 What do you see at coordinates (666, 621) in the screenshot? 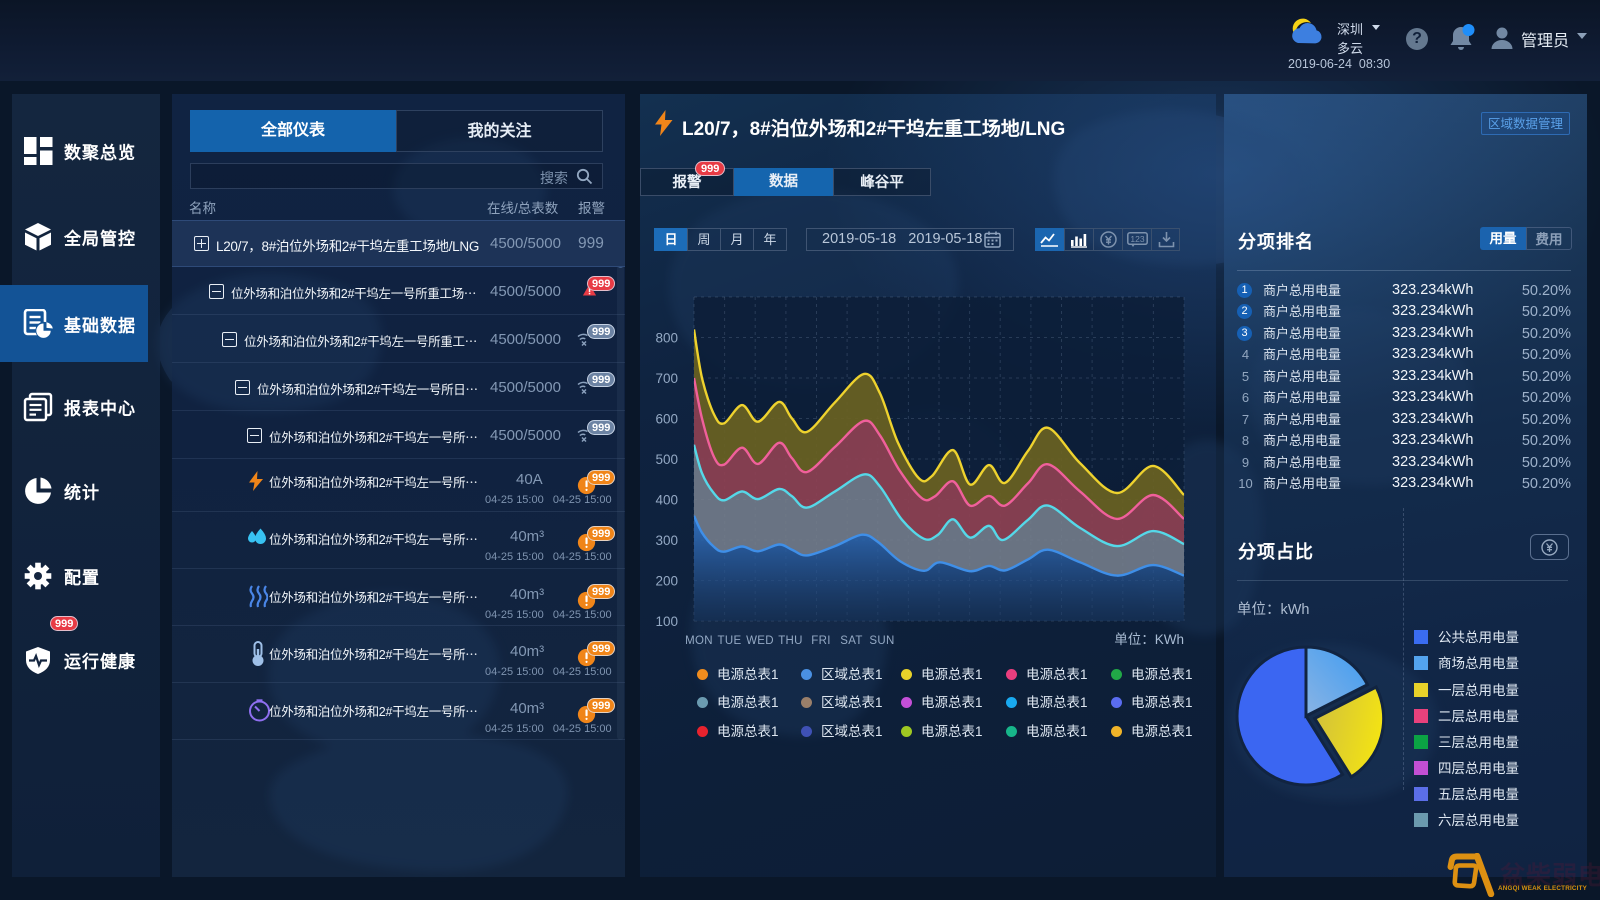
I see `svg-text: 100` at bounding box center [666, 621].